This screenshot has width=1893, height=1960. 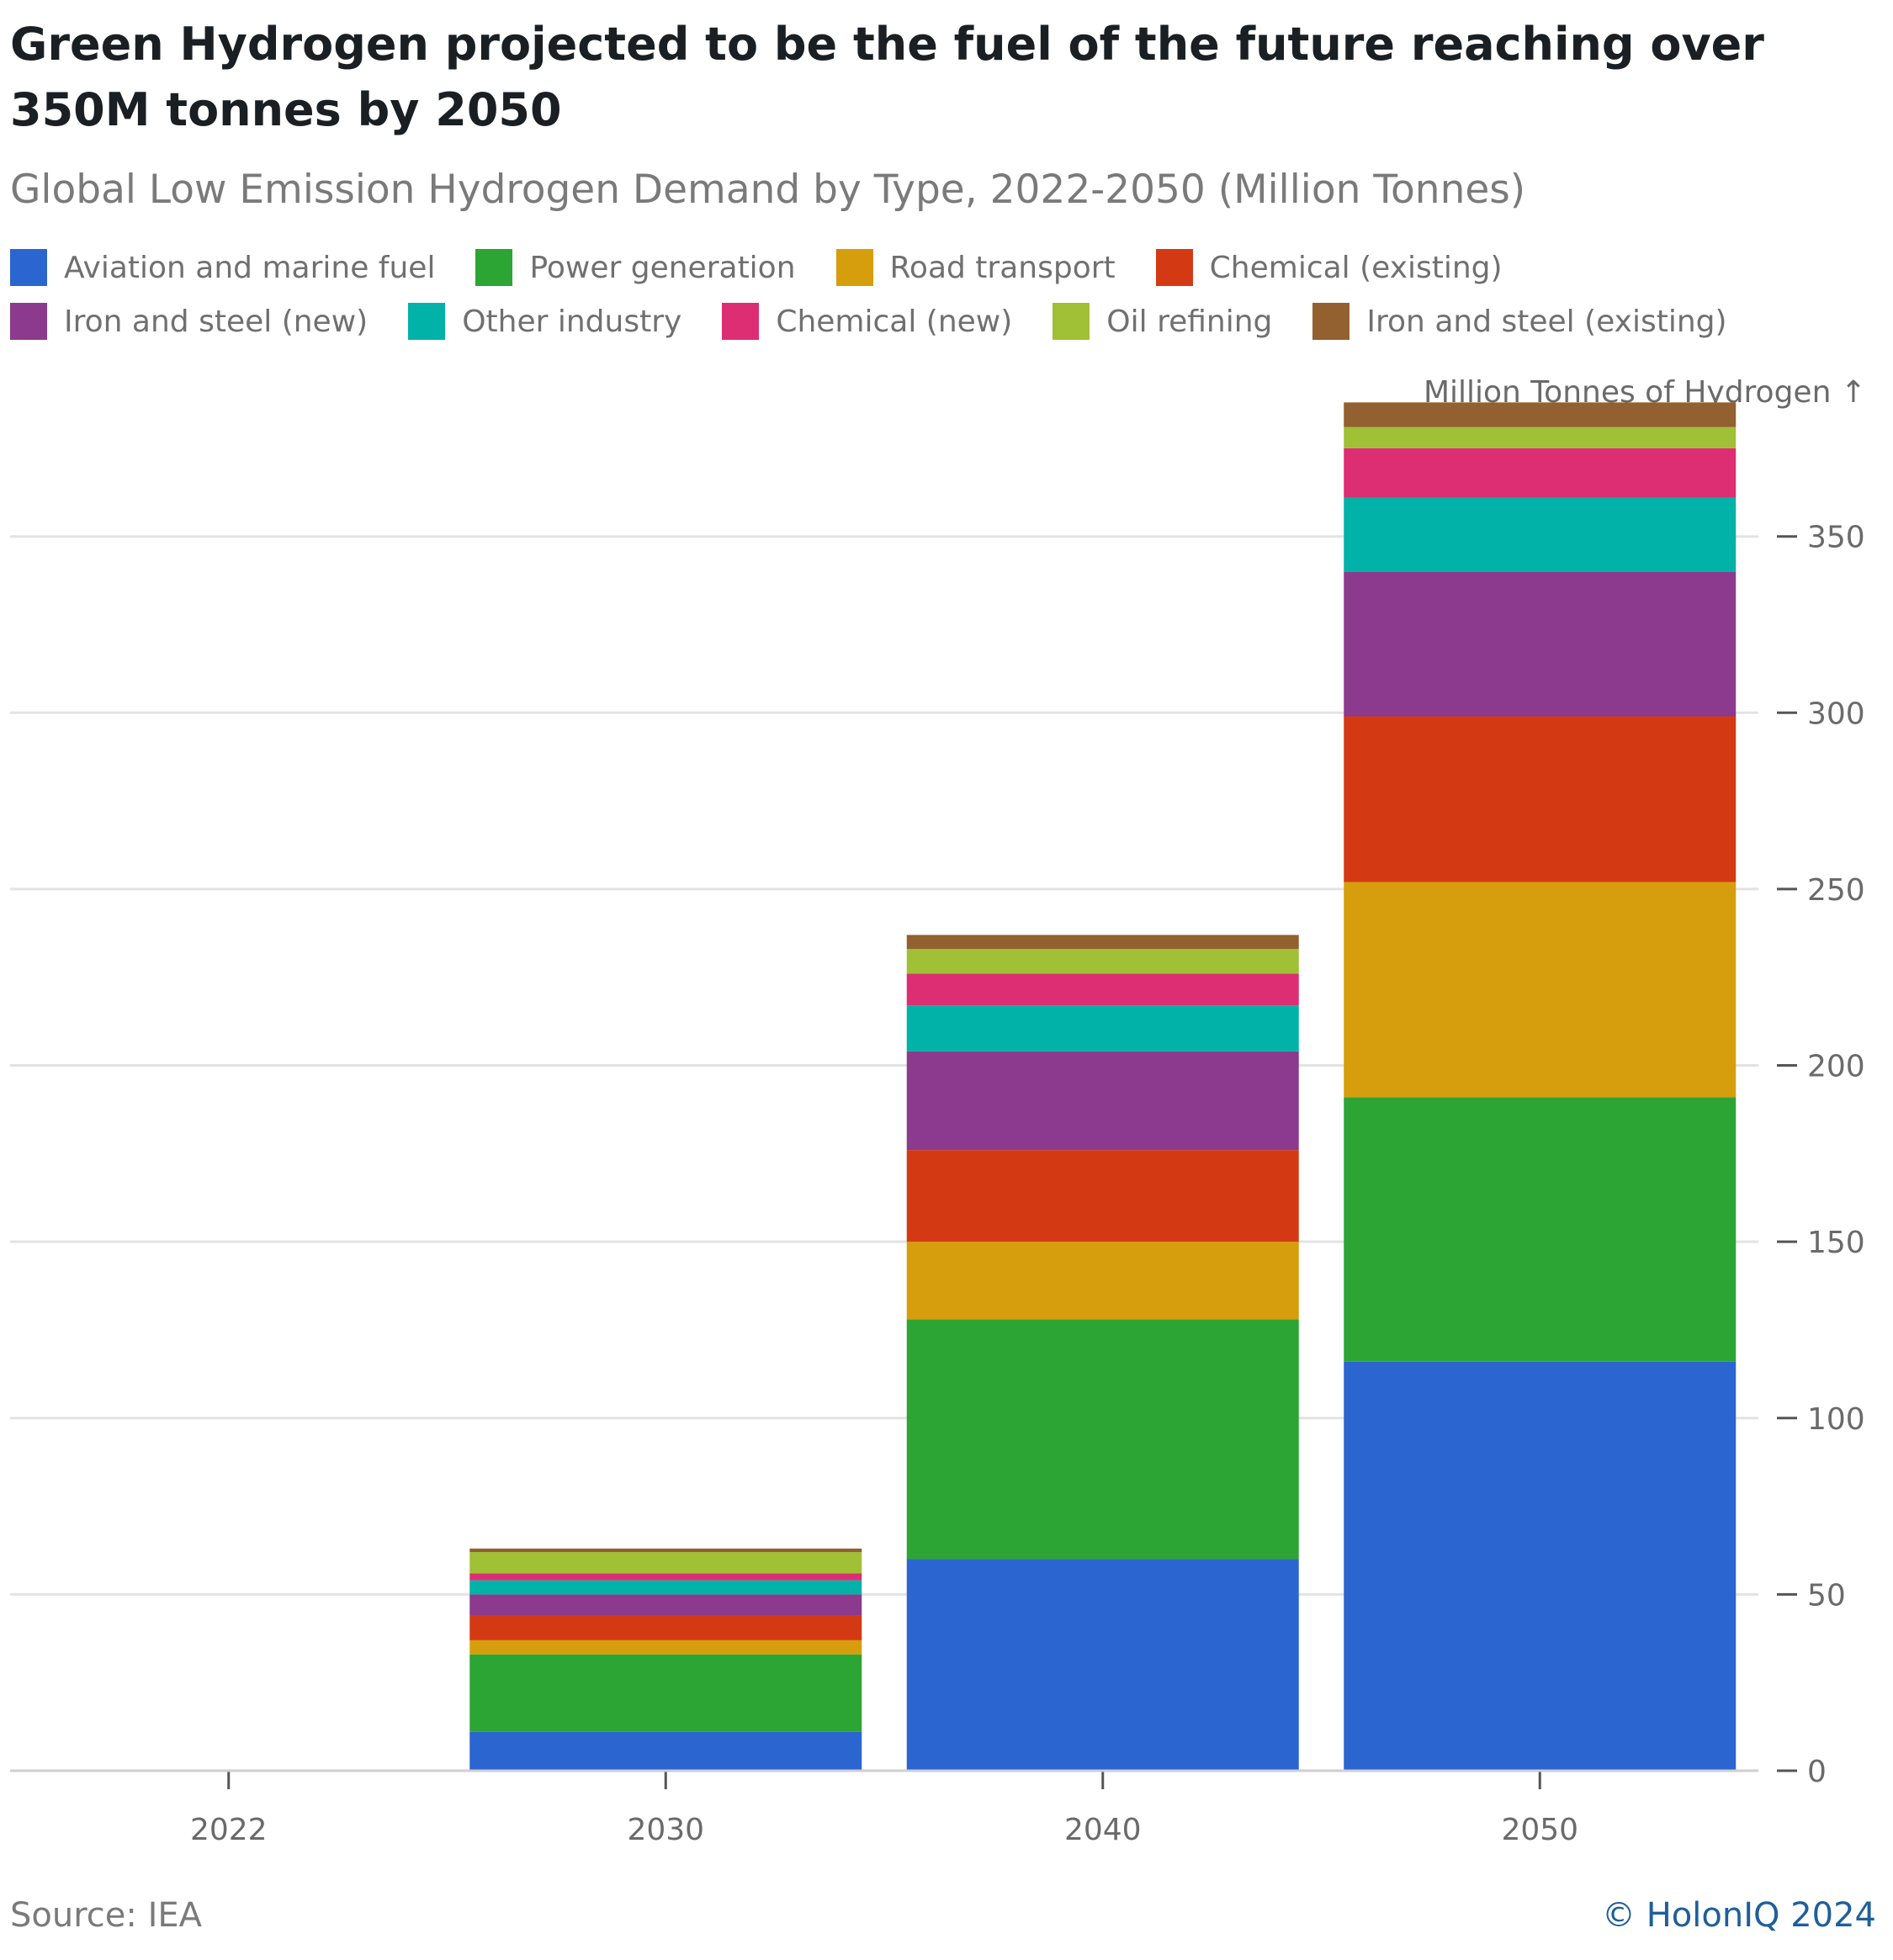 What do you see at coordinates (1541, 644) in the screenshot?
I see `bar-segment-iron-and-steel-new-2050` at bounding box center [1541, 644].